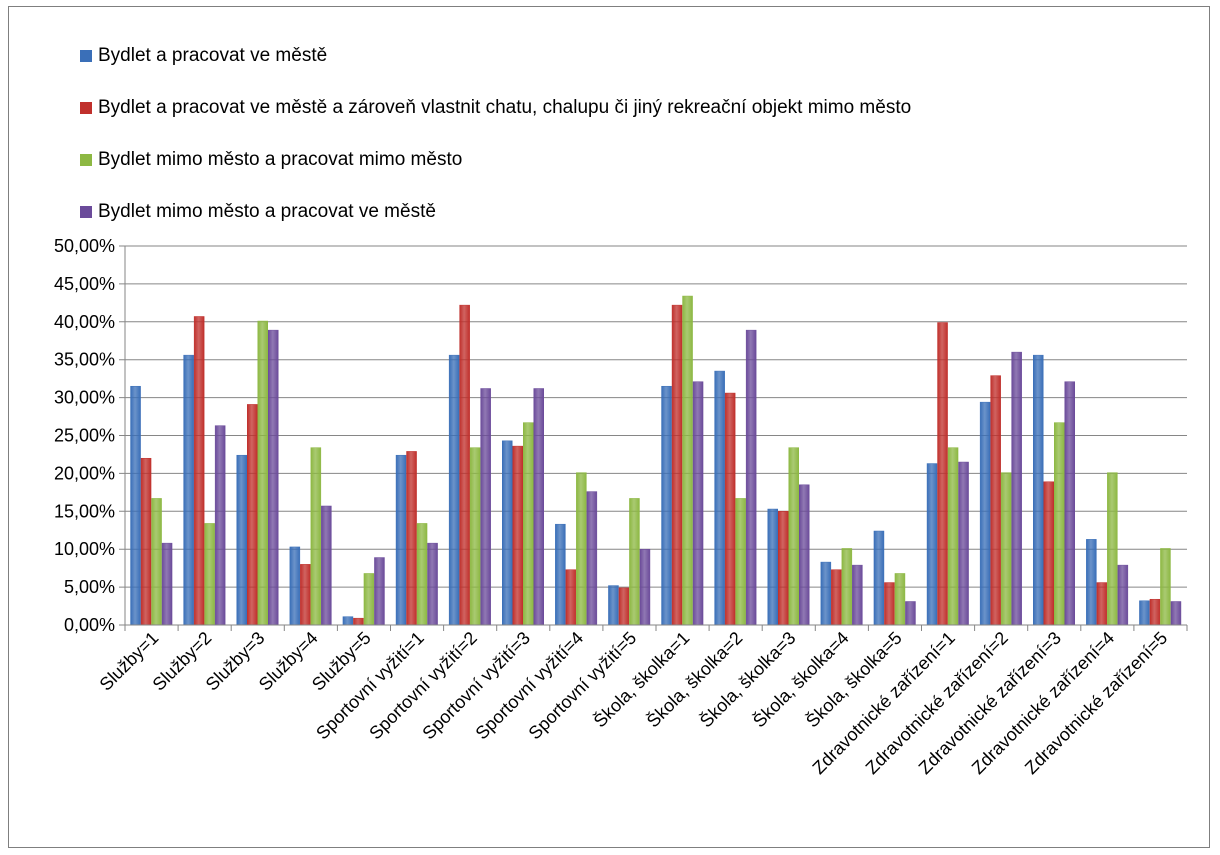  Describe the element at coordinates (495, 212) in the screenshot. I see `legend-item: Bydlet mimo město a pracovat ve městě` at that location.